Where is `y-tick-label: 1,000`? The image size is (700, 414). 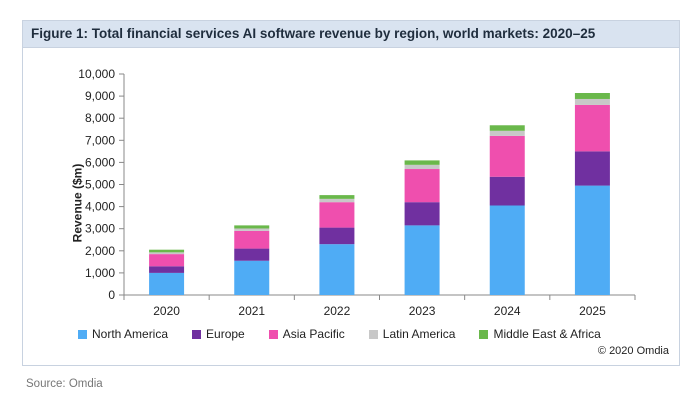 y-tick-label: 1,000 is located at coordinates (100, 273).